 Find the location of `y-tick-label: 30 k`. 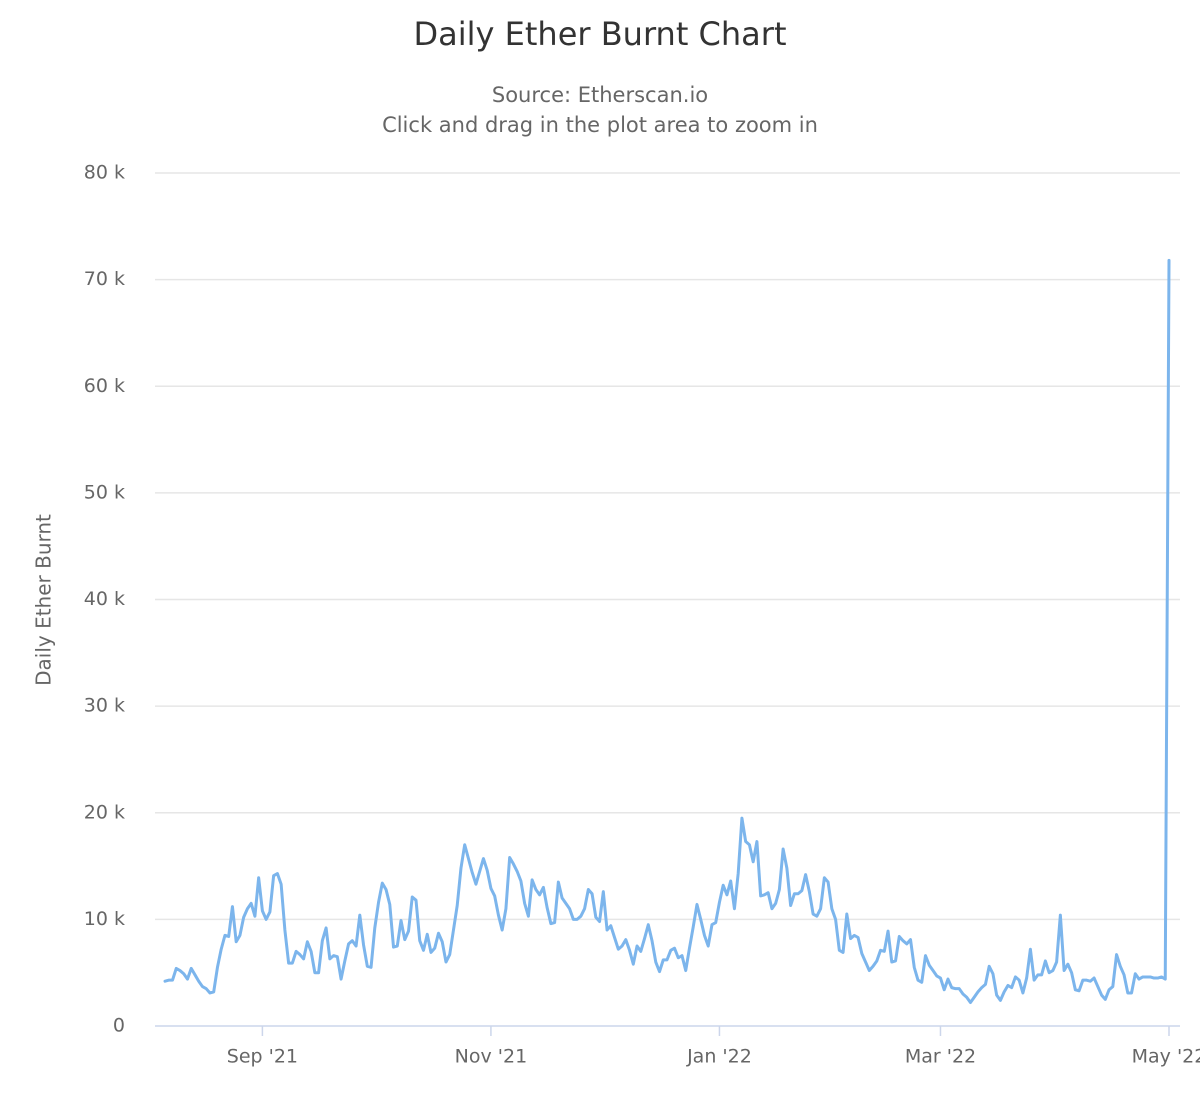

y-tick-label: 30 k is located at coordinates (104, 706).